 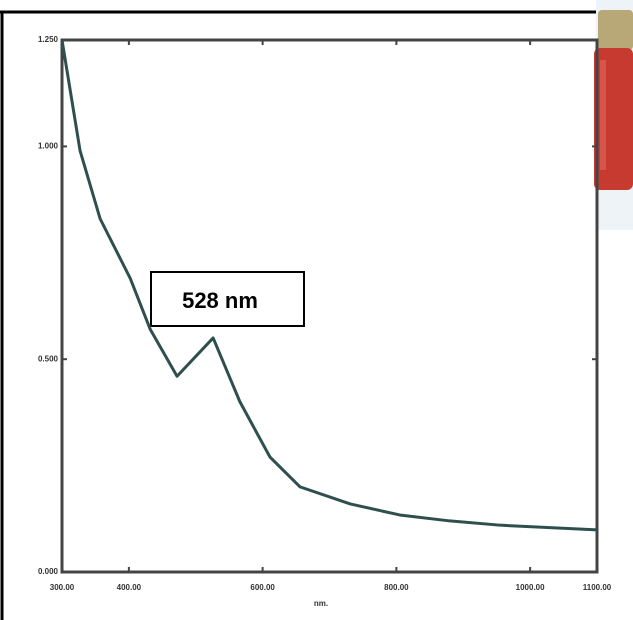 I want to click on x-tick-label: 300.00, so click(x=62, y=587).